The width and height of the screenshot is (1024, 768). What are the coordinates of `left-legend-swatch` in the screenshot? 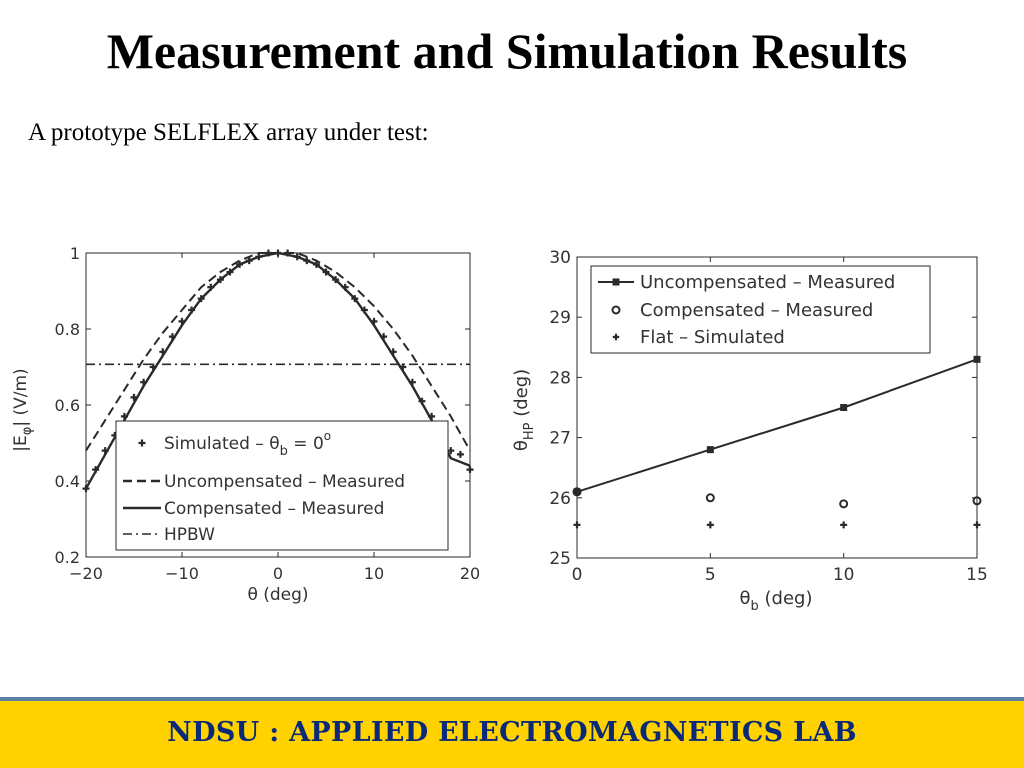 It's located at (142, 443).